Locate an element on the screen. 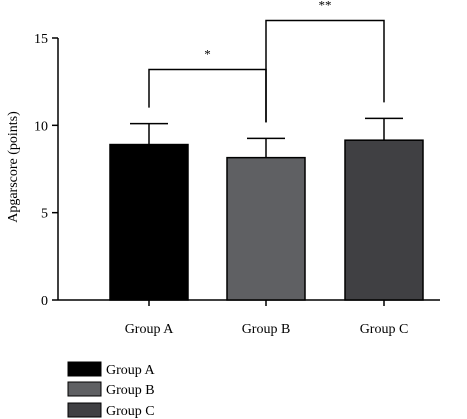 The height and width of the screenshot is (419, 467). legend-label: Group A is located at coordinates (131, 370).